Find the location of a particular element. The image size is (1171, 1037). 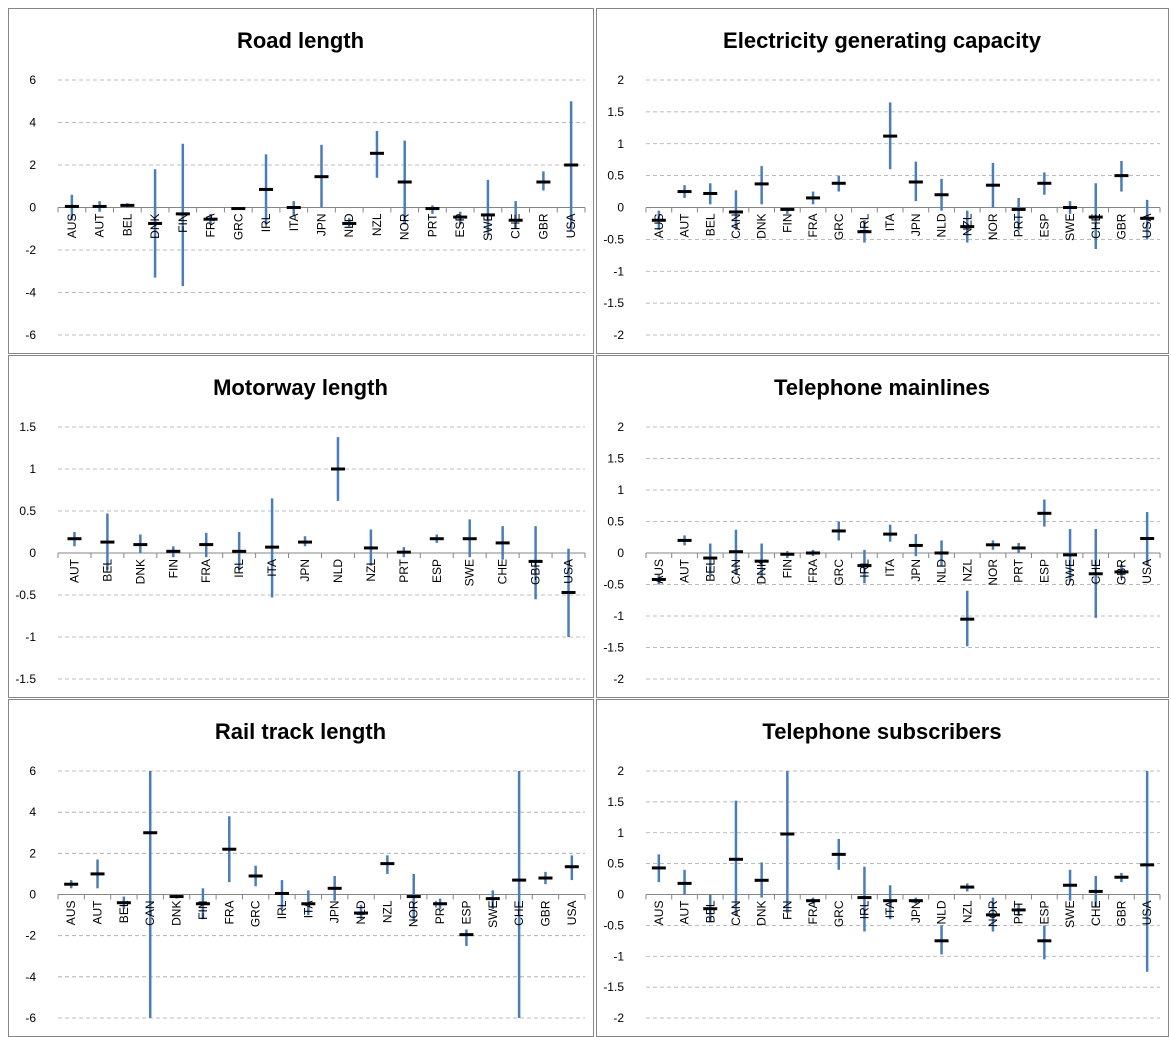

x-tick-label: GRC is located at coordinates (839, 572).